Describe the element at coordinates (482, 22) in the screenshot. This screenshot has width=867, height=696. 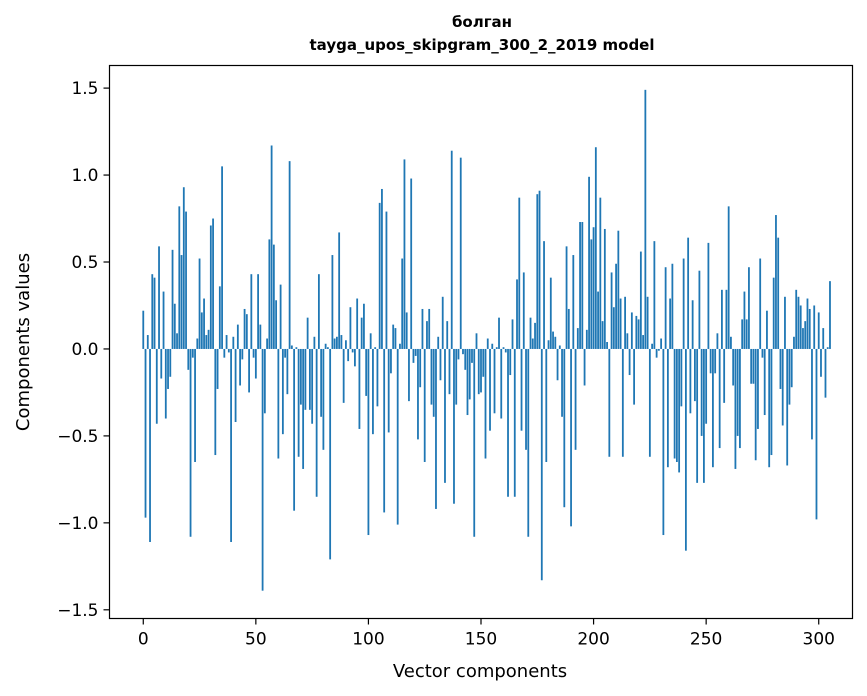
I see `chart-title-word: болган` at that location.